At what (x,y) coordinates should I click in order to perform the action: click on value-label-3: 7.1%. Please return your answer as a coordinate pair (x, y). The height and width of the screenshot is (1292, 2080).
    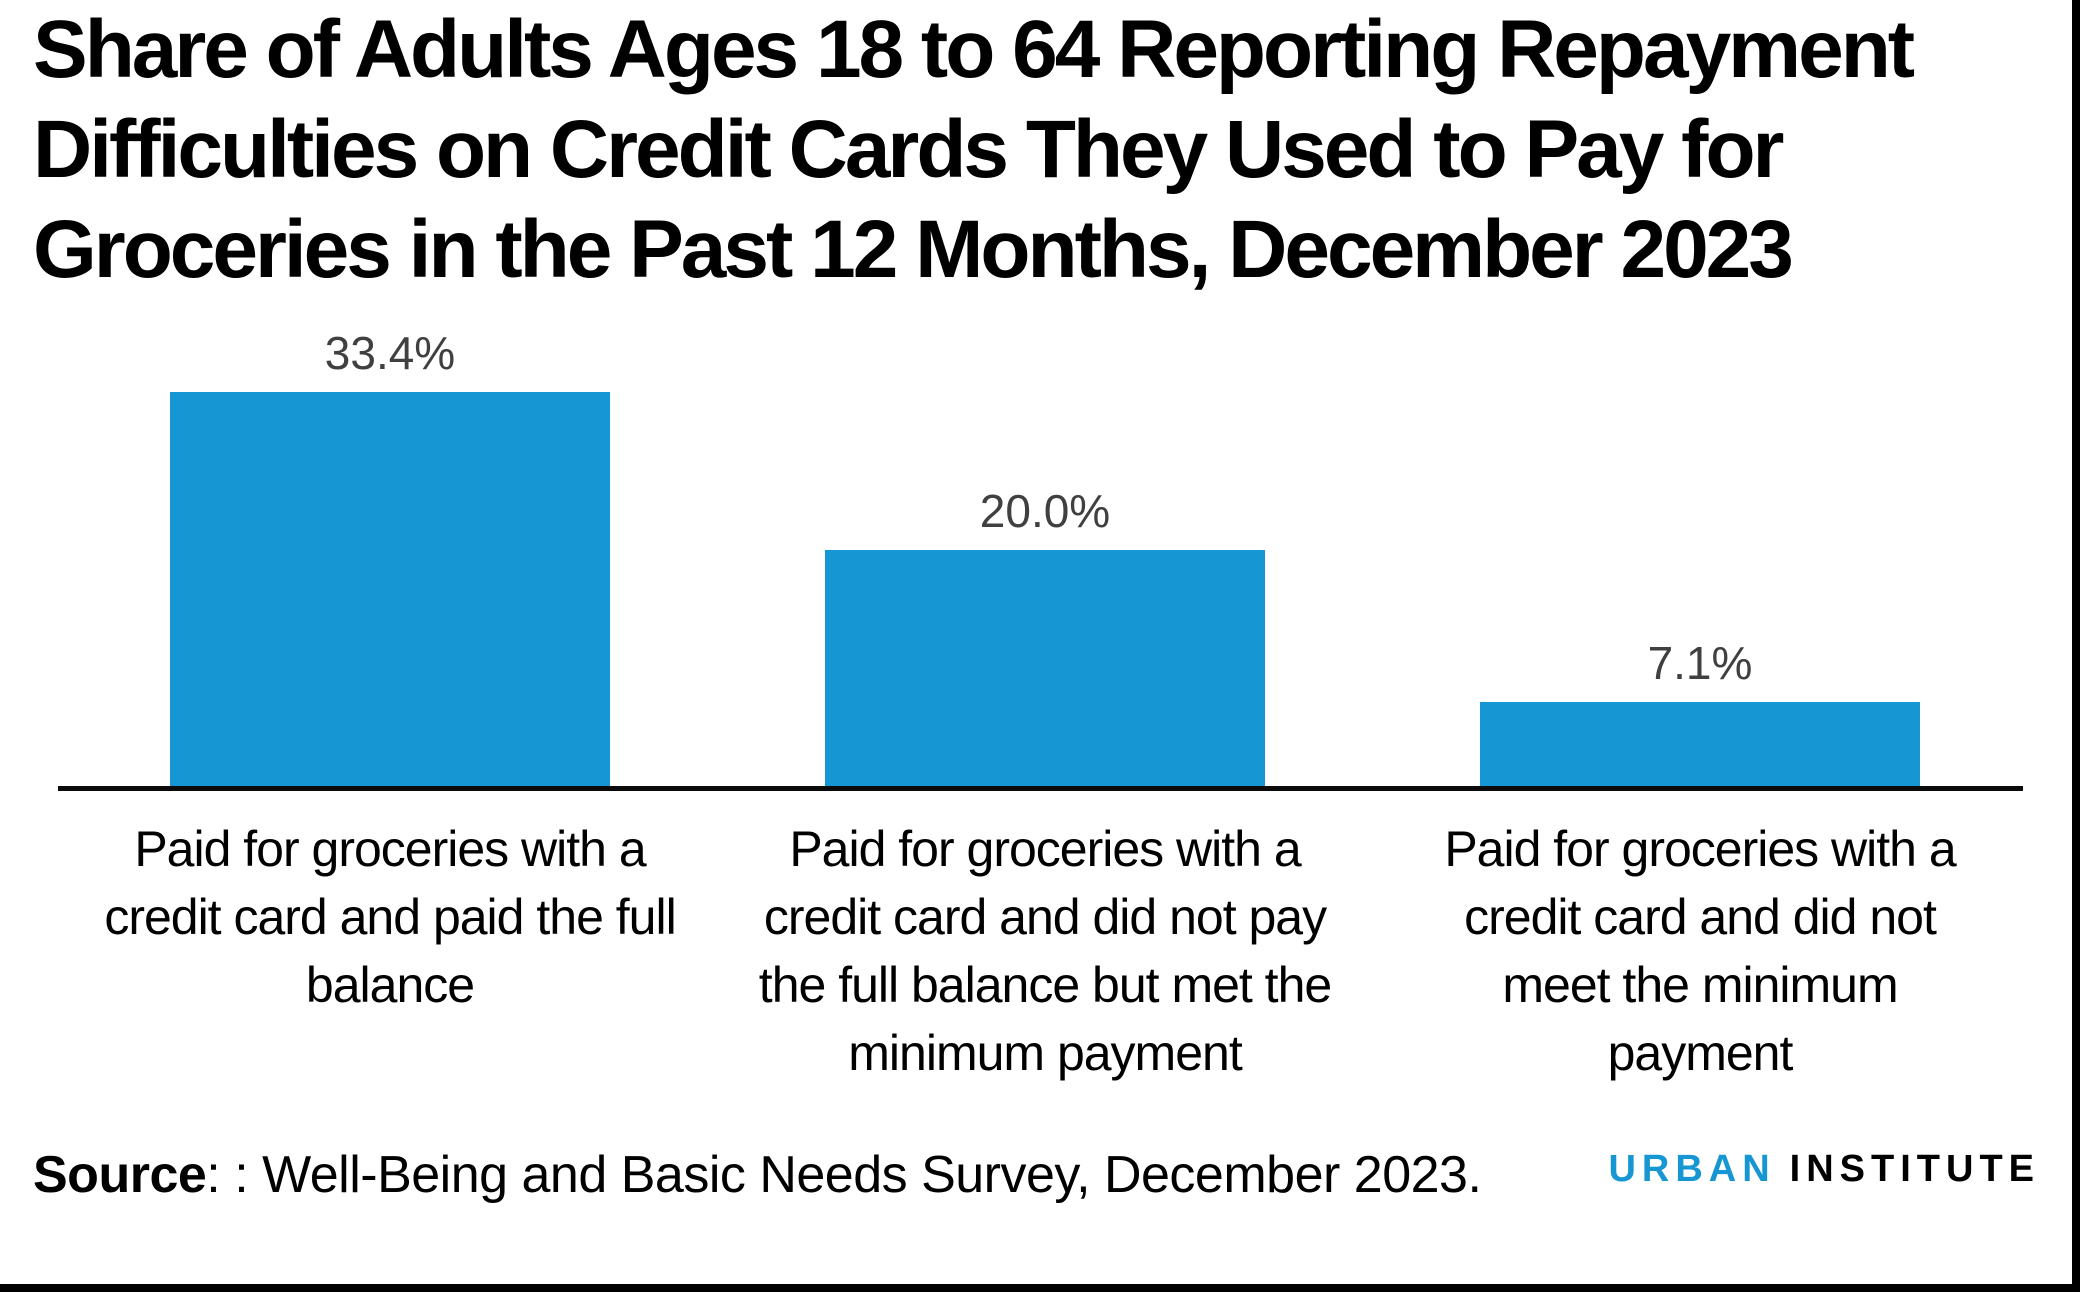
    Looking at the image, I should click on (1700, 663).